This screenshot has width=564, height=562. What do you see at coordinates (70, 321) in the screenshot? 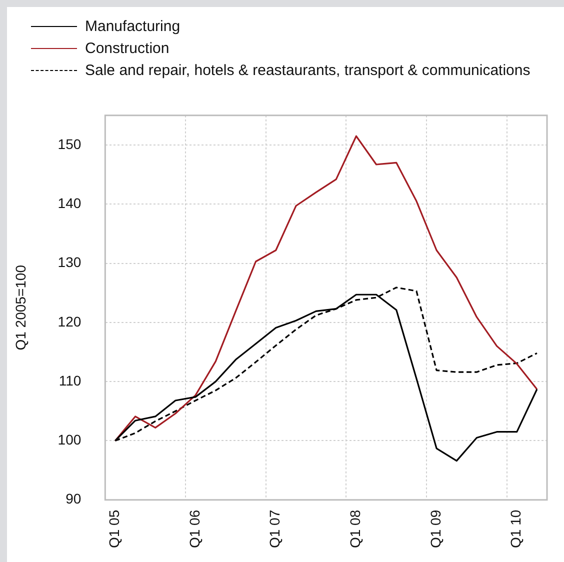
I see `y-tick-label: 120` at bounding box center [70, 321].